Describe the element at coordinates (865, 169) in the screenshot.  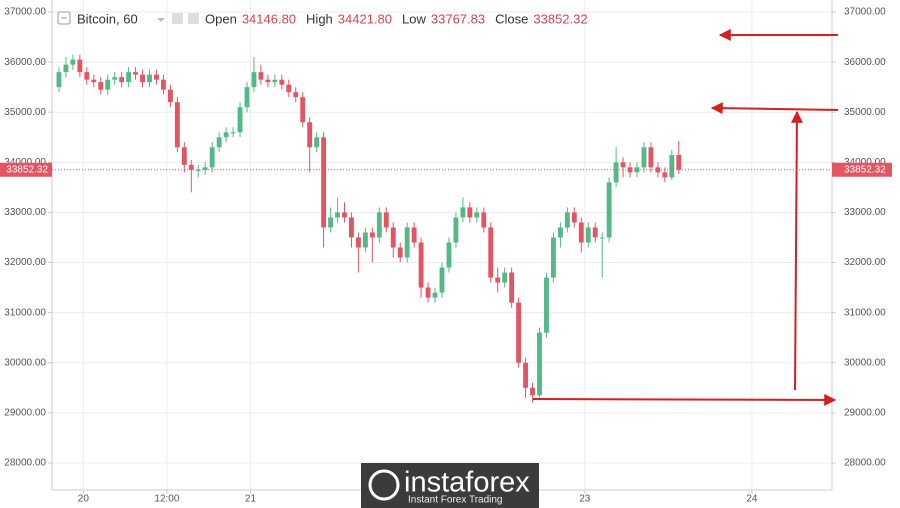
I see `price-label: 33852.32` at that location.